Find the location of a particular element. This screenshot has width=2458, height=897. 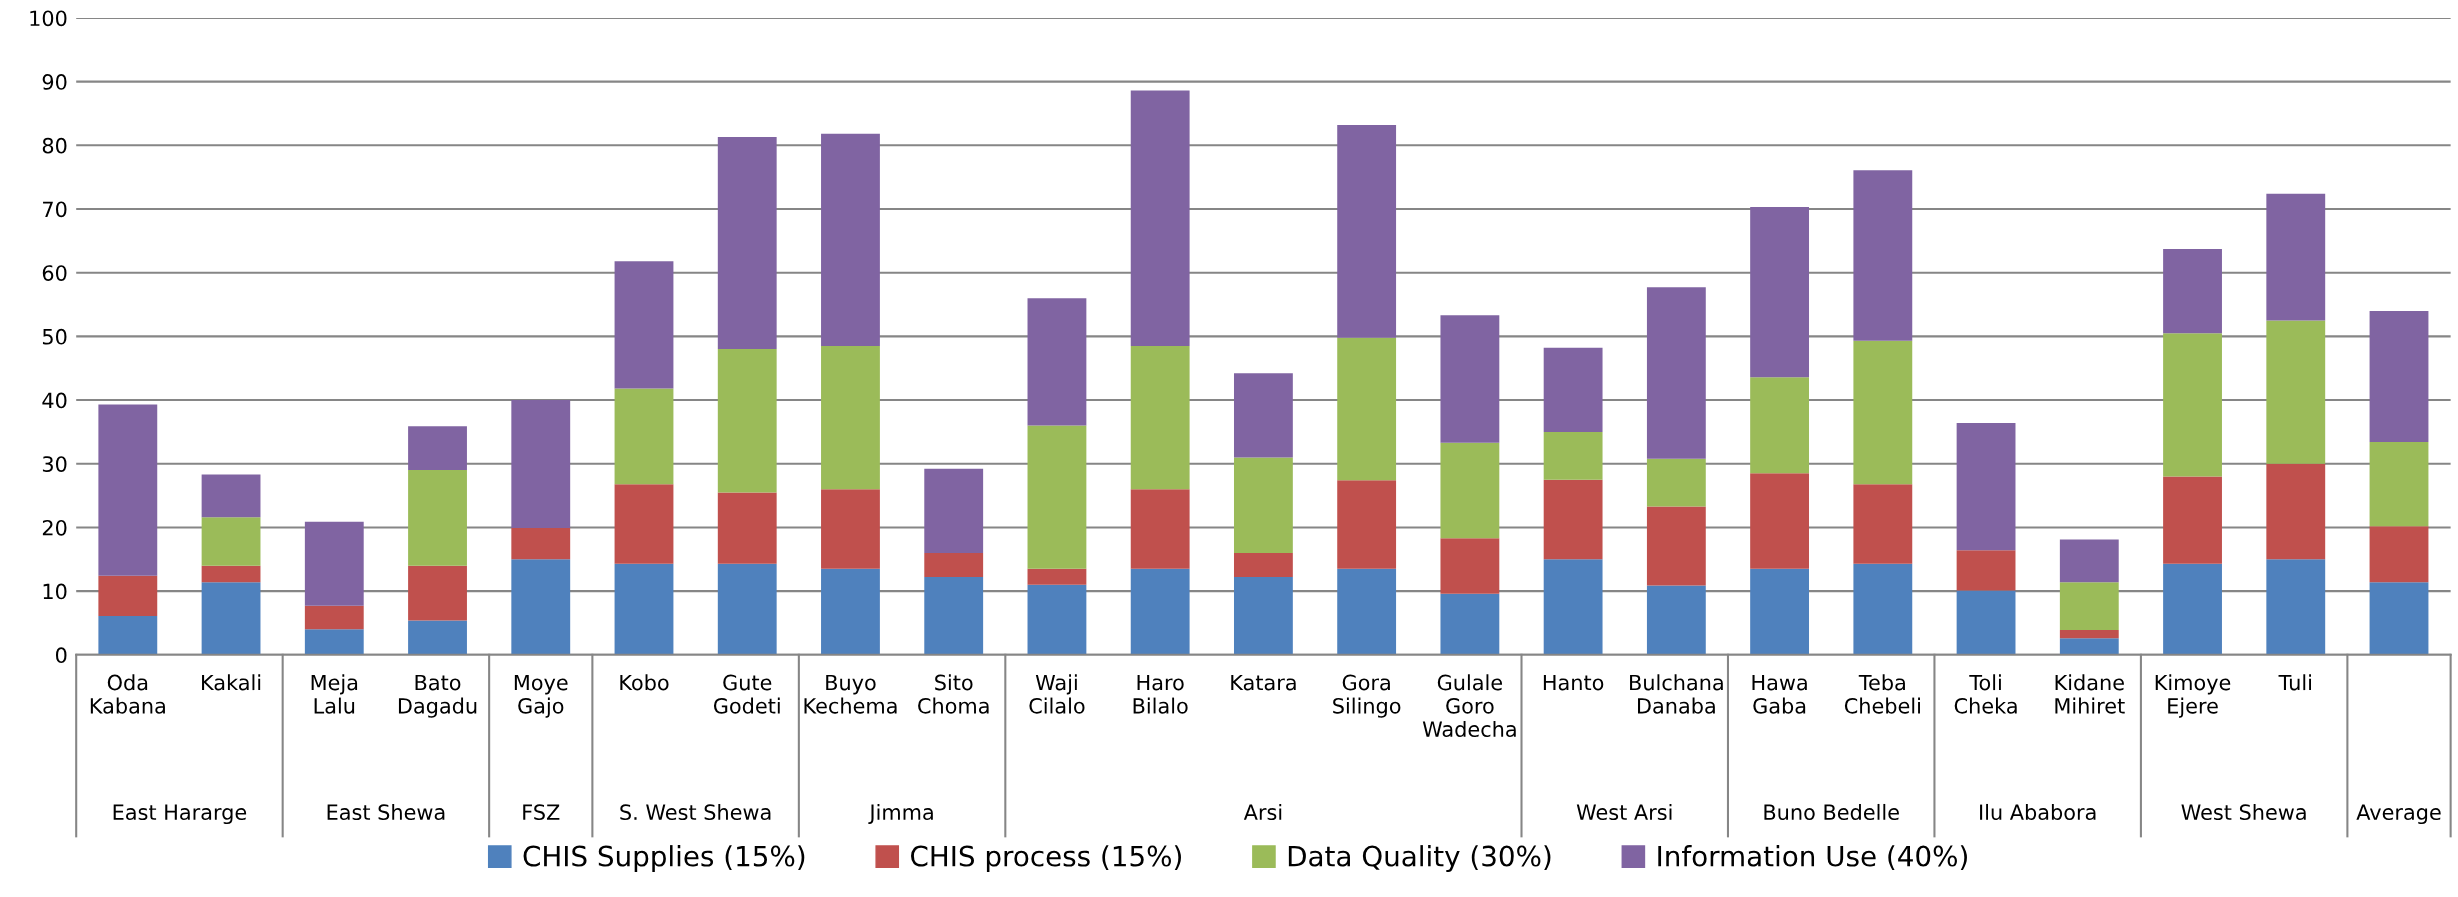

text: Buno Bedelle is located at coordinates (1831, 812).